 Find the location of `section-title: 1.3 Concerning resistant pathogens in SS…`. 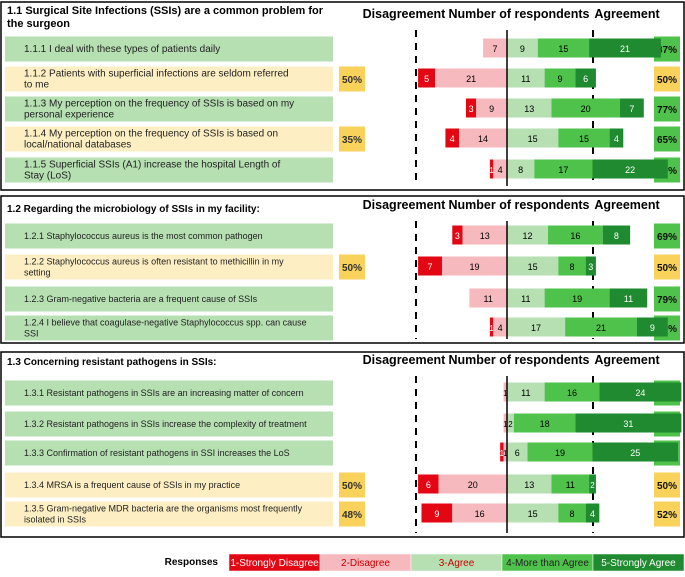

section-title: 1.3 Concerning resistant pathogens in SS… is located at coordinates (112, 362).